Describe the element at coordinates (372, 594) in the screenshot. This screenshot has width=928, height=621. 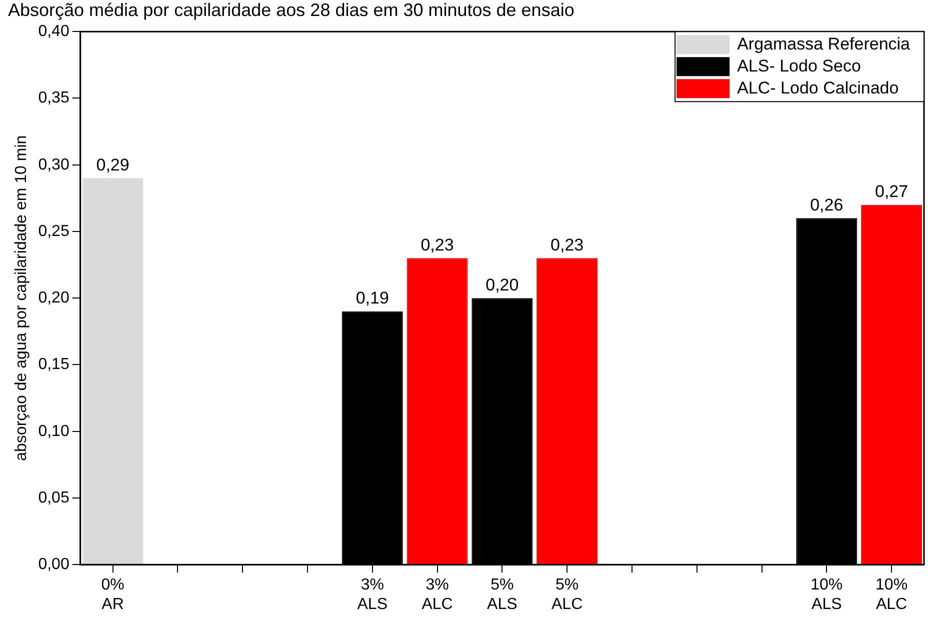
I see `x-tick-label: 3% ALS` at that location.